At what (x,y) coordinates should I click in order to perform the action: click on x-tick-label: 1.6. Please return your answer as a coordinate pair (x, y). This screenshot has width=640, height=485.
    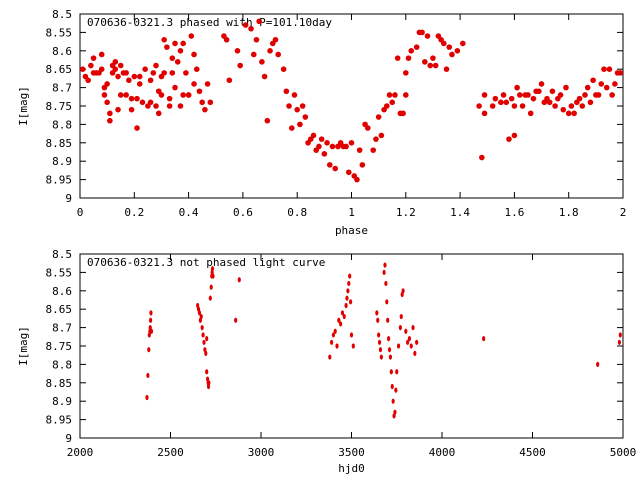
    Looking at the image, I should click on (514, 212).